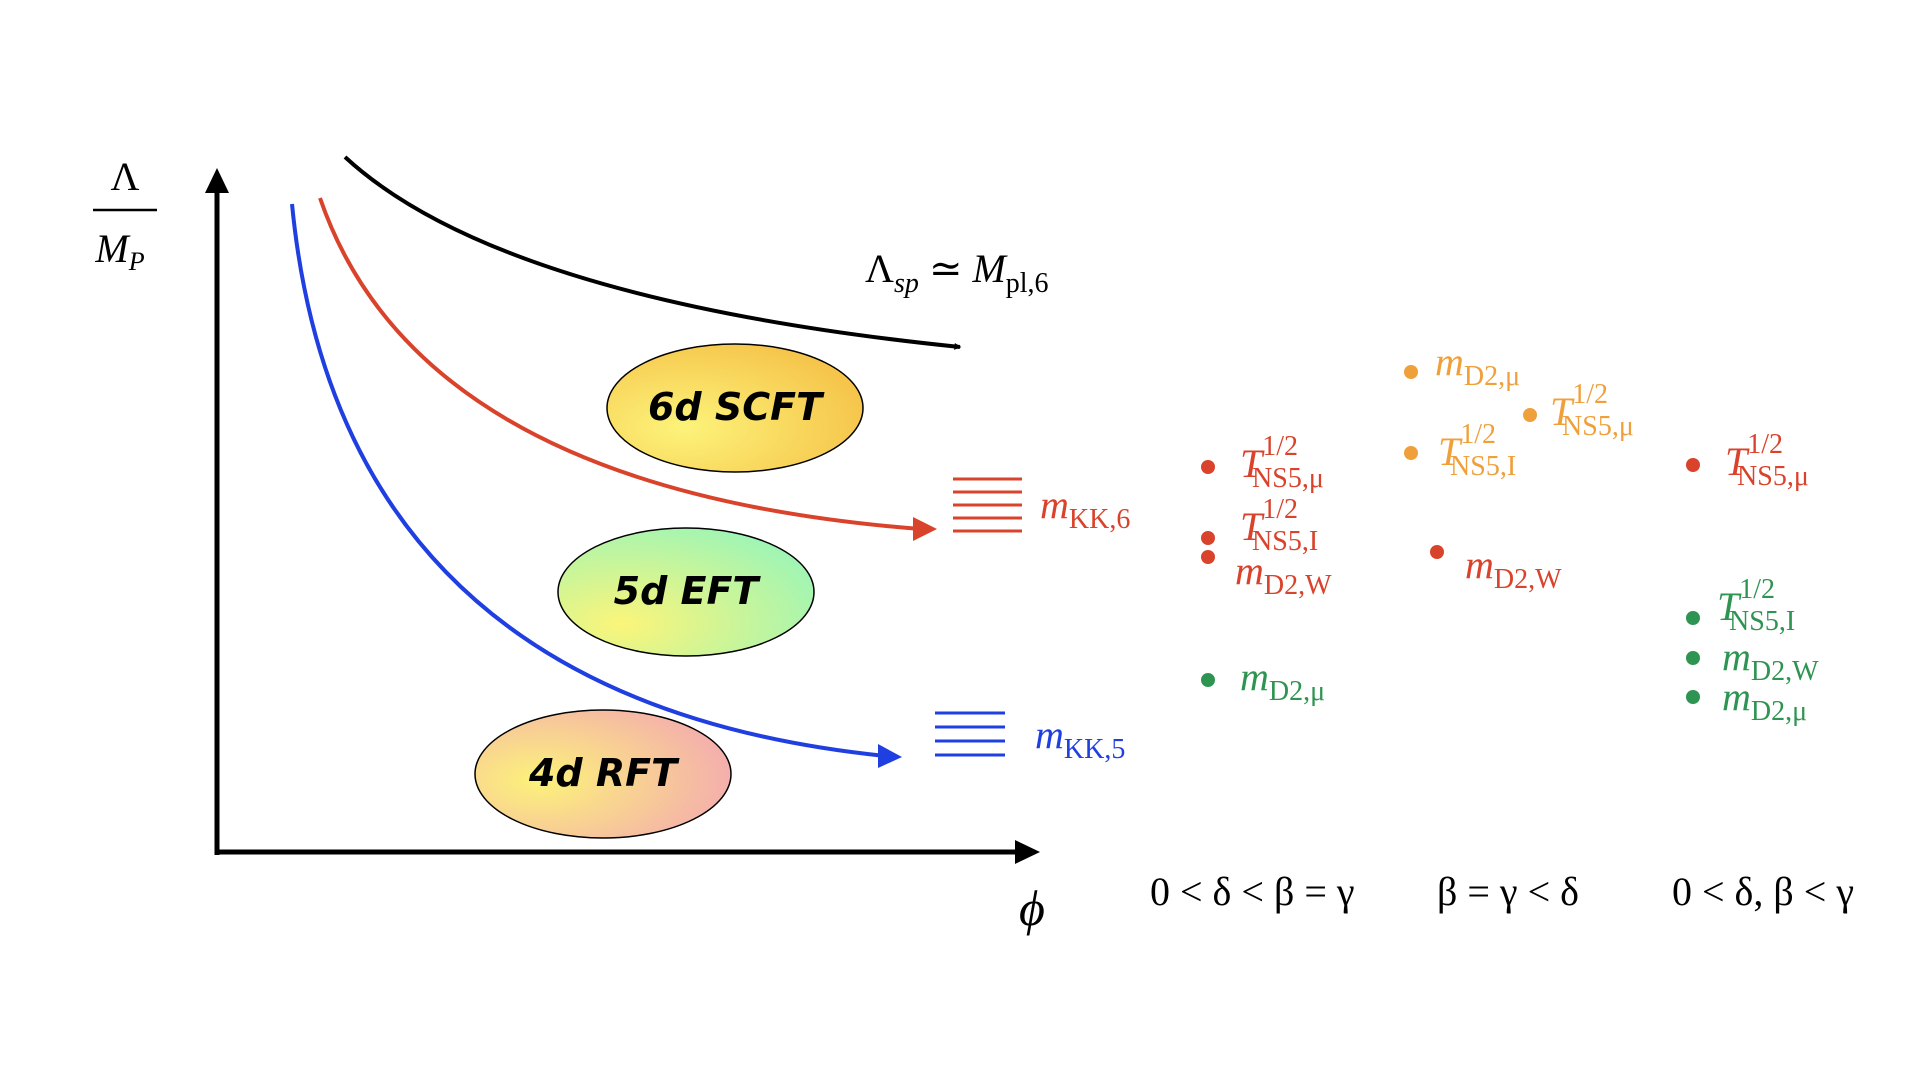 This screenshot has width=1920, height=1080. What do you see at coordinates (652, 252) in the screenshot?
I see `species-scale-curve` at bounding box center [652, 252].